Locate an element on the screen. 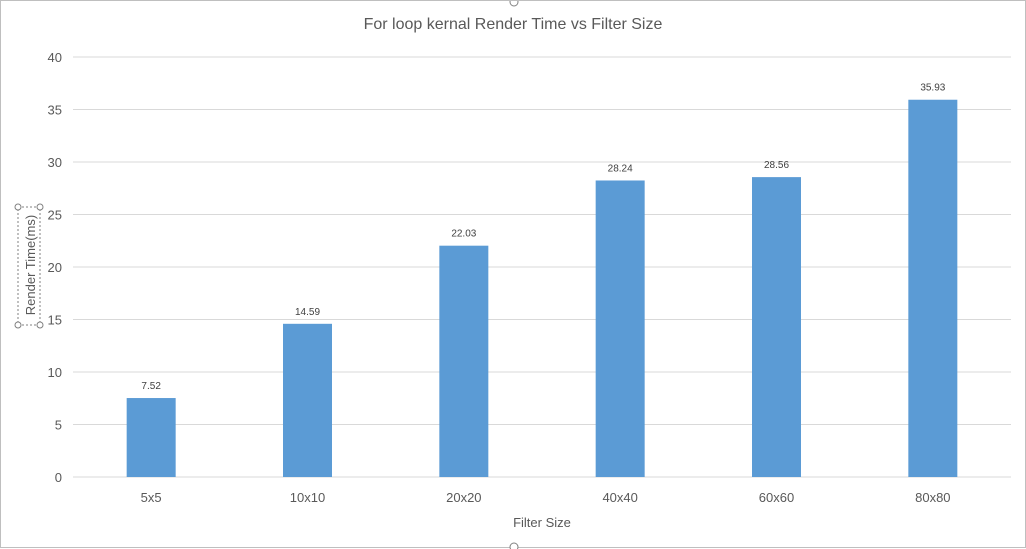 The height and width of the screenshot is (549, 1026). y-tick-label: 40 is located at coordinates (55, 57).